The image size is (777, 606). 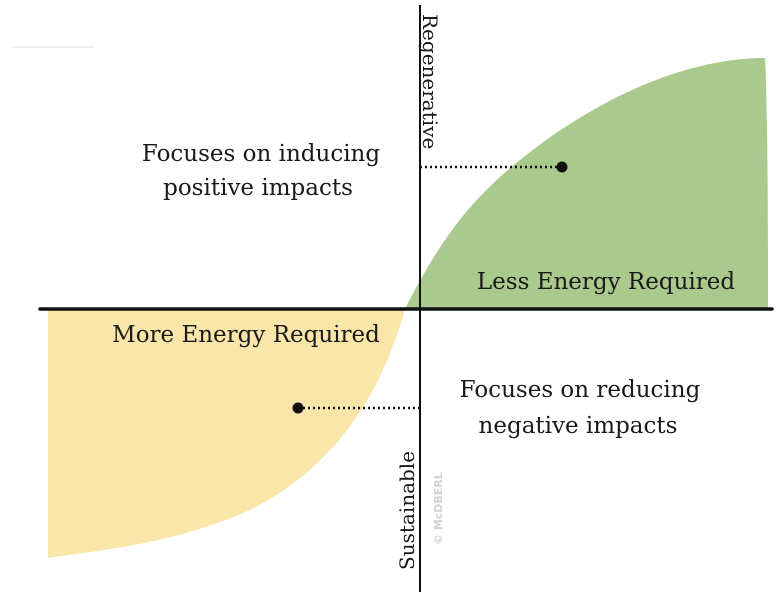 I want to click on lower-connector-dot, so click(x=298, y=408).